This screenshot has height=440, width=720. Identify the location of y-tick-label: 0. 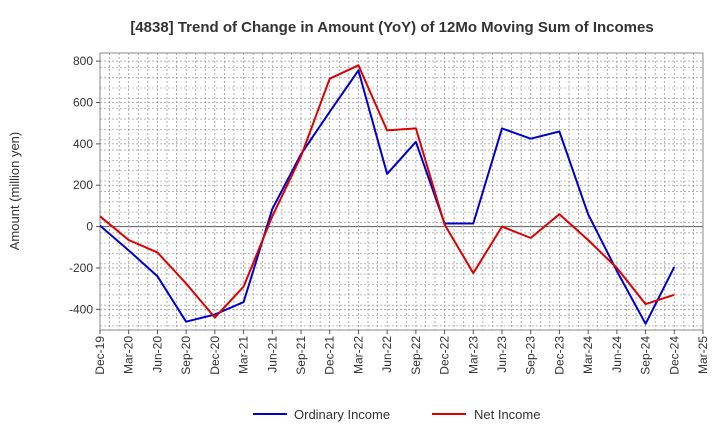
(89, 227).